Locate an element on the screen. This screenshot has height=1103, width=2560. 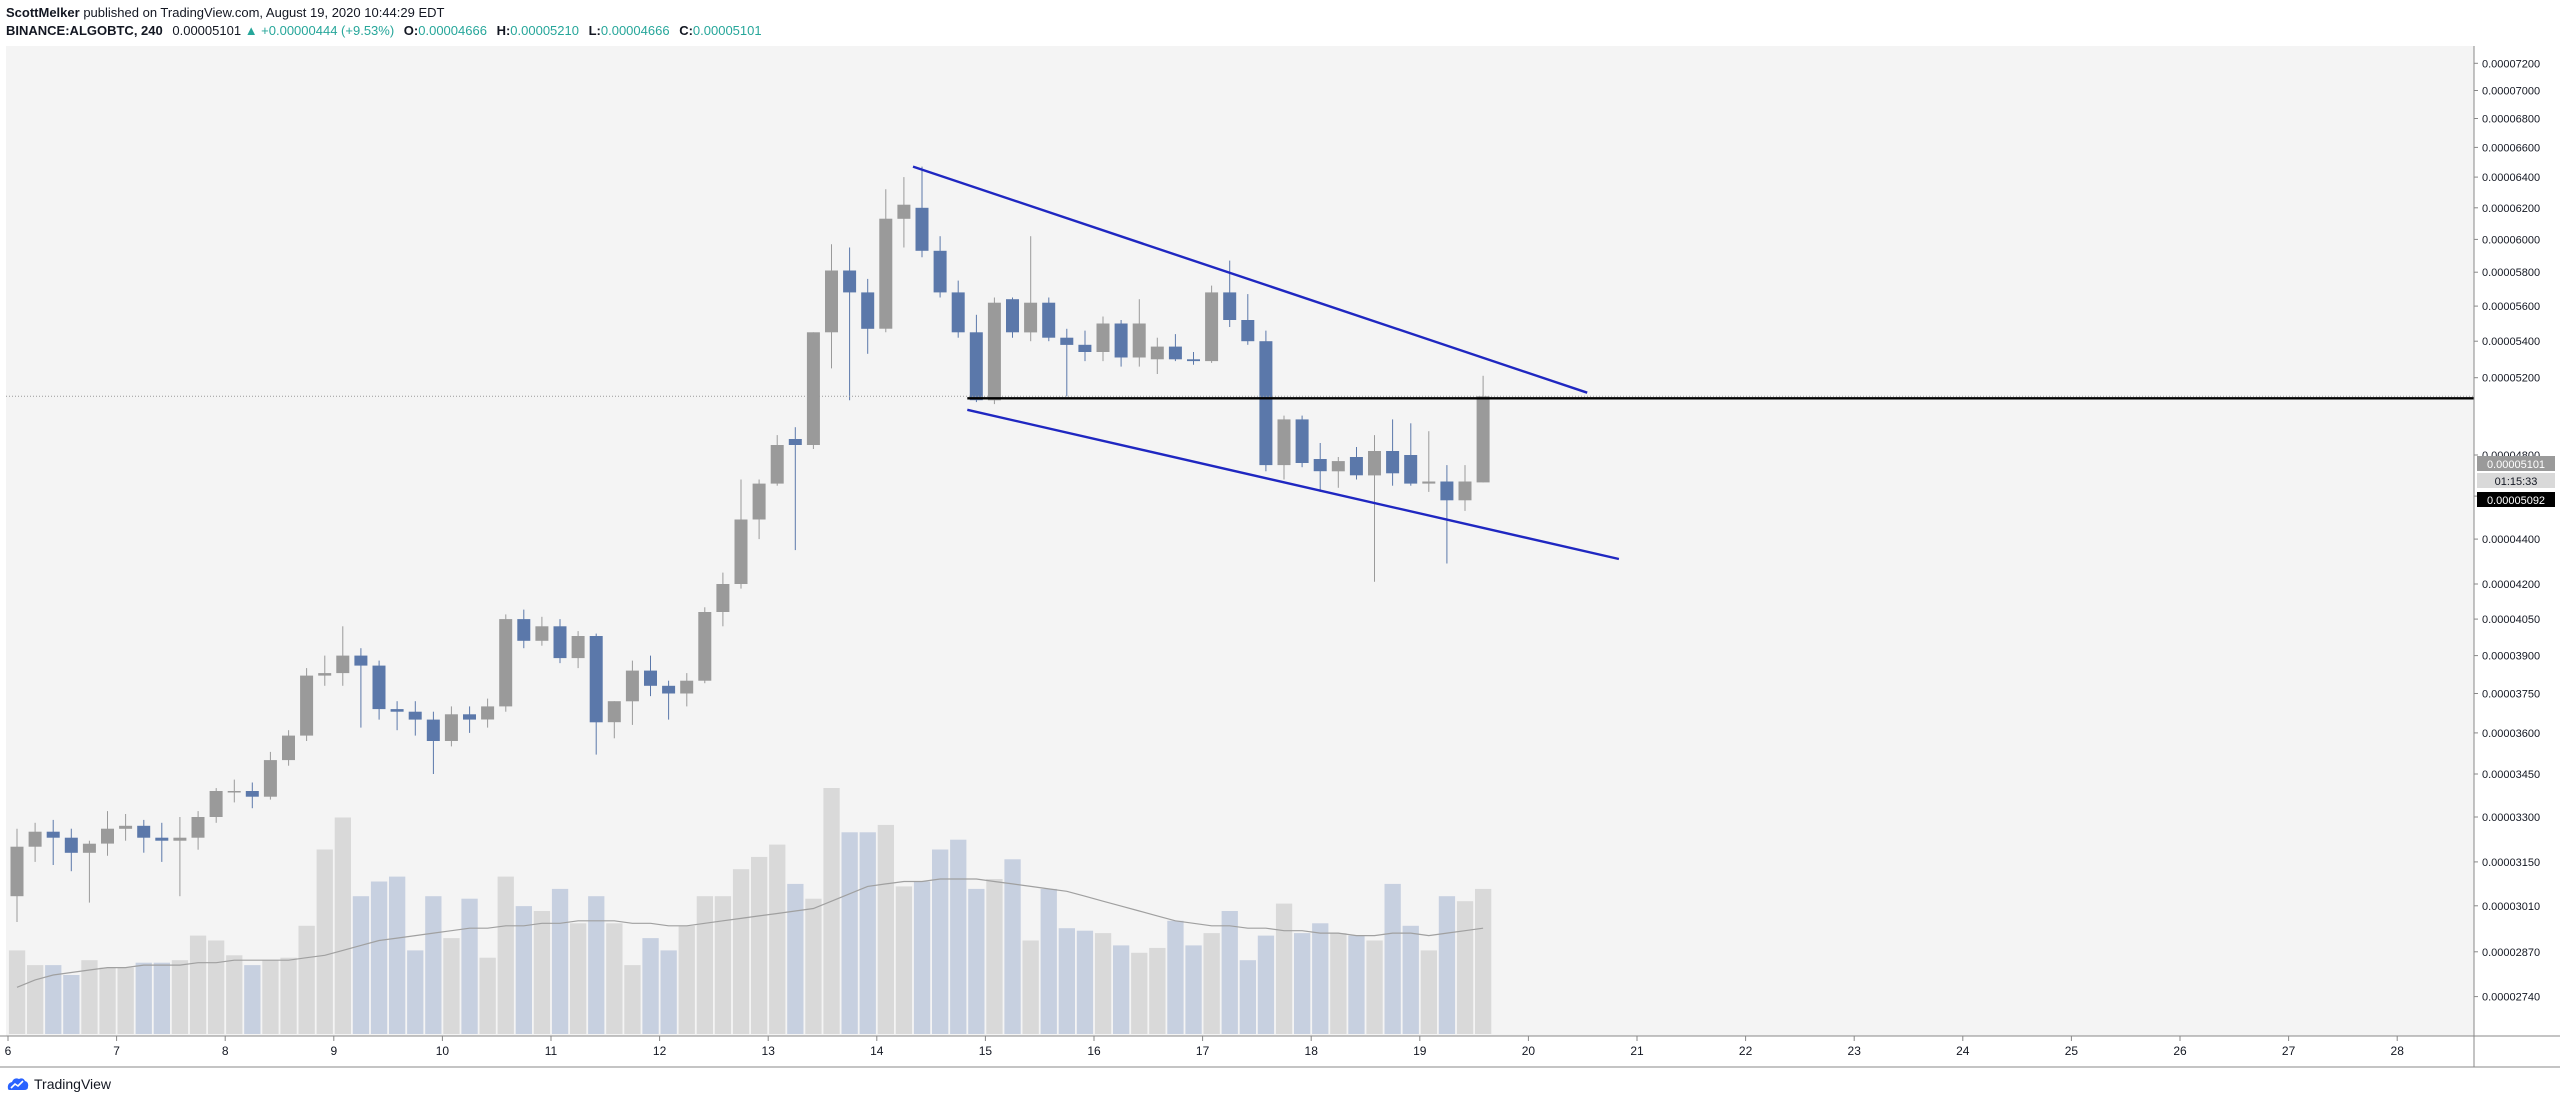
countdown-tag-bg is located at coordinates (2516, 480).